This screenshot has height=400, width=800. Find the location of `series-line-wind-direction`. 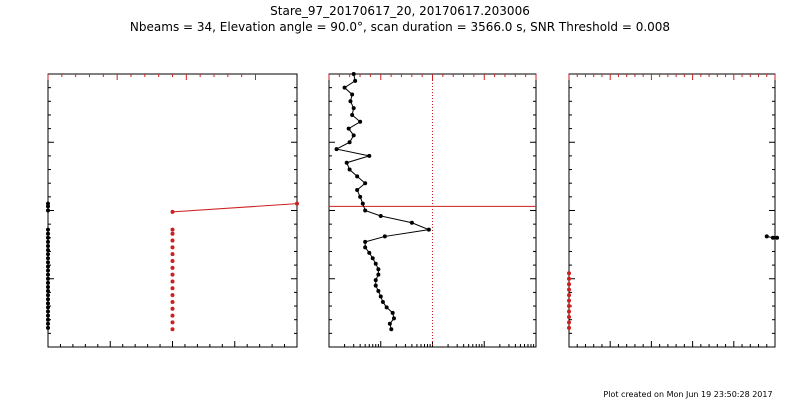

series-line-wind-direction is located at coordinates (235, 208).